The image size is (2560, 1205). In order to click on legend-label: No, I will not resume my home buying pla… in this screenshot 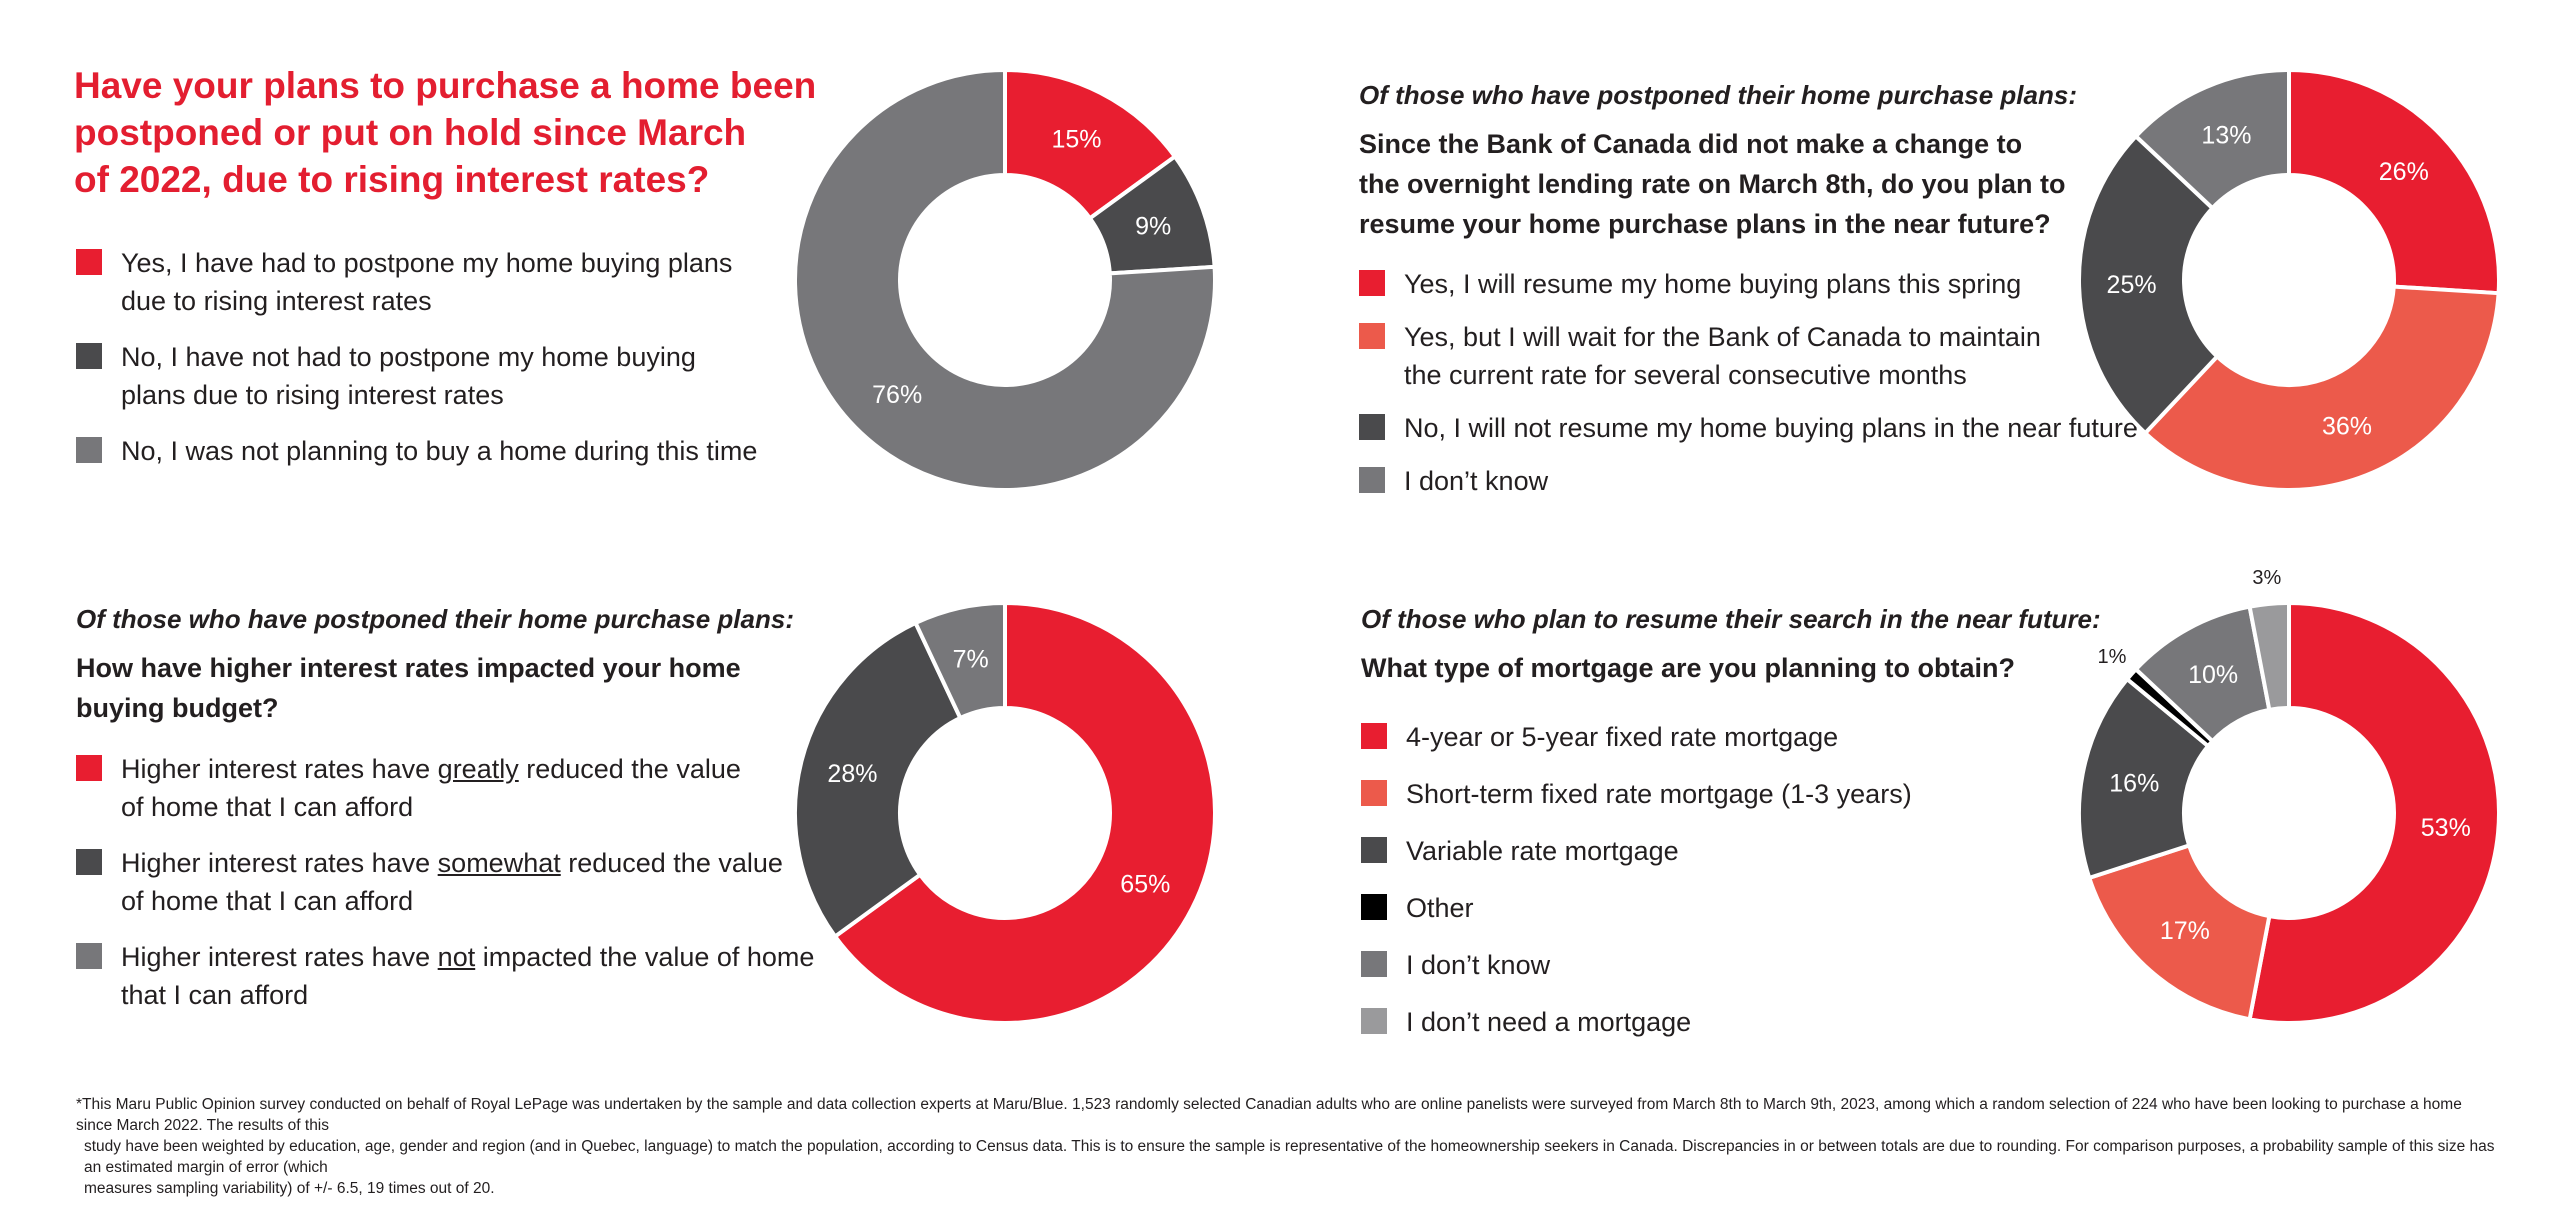, I will do `click(1771, 428)`.